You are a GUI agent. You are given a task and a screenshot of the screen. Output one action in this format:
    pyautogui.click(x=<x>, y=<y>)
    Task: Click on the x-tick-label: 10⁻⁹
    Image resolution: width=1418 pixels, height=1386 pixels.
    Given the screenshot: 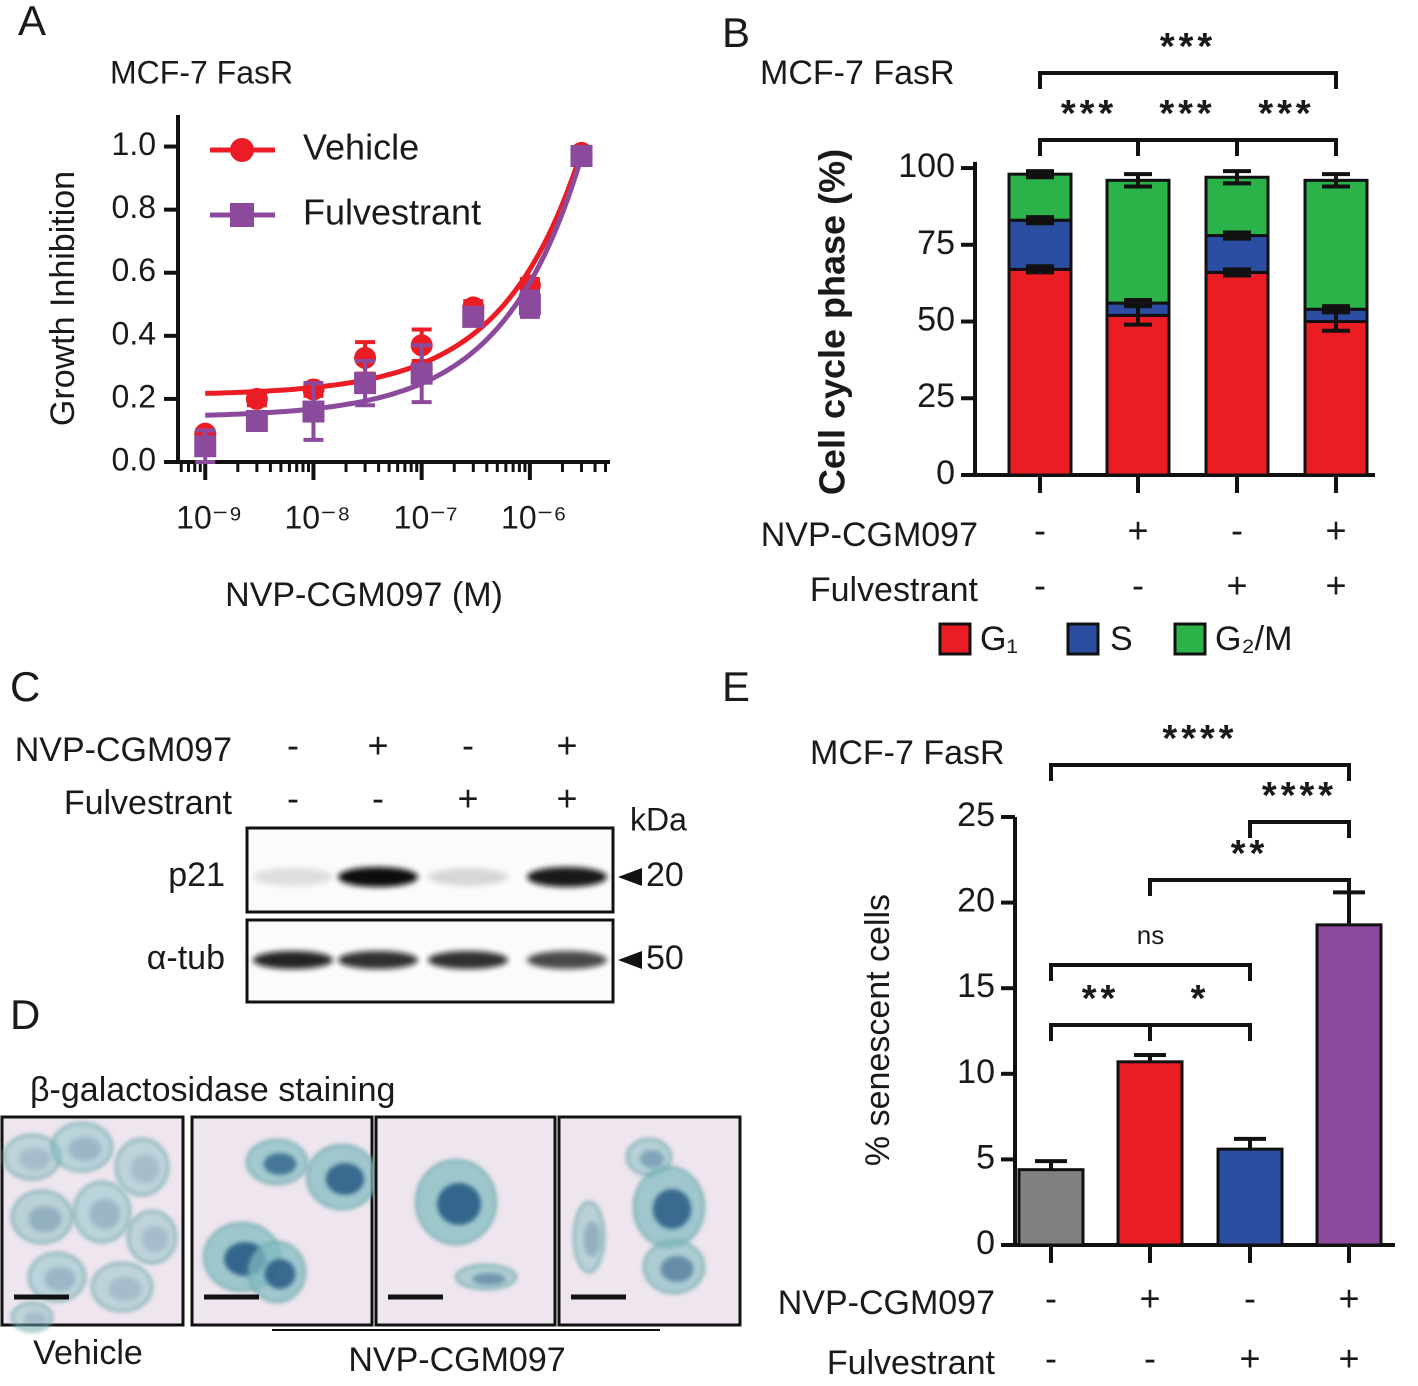 What is the action you would take?
    pyautogui.click(x=209, y=517)
    